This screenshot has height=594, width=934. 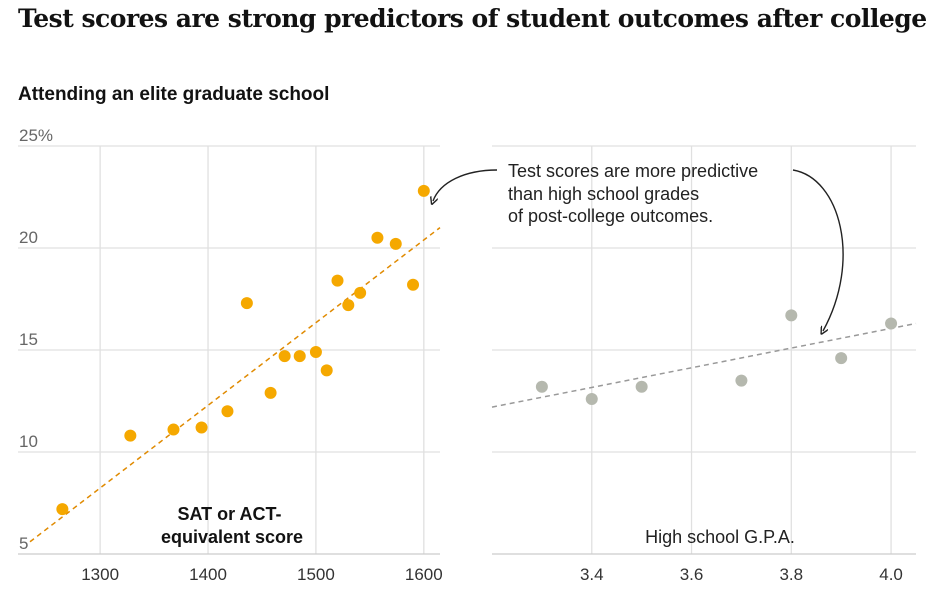 I want to click on x-tick-label: 1400, so click(x=208, y=574).